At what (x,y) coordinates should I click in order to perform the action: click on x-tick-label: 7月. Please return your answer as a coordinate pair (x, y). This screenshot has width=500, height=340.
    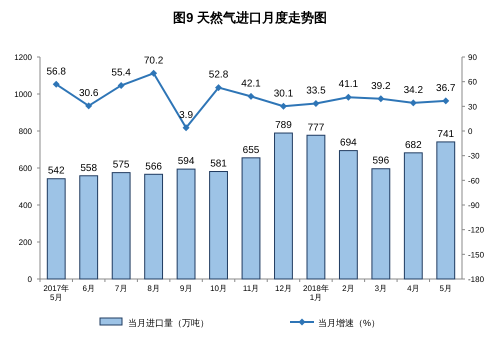
    Looking at the image, I should click on (121, 288).